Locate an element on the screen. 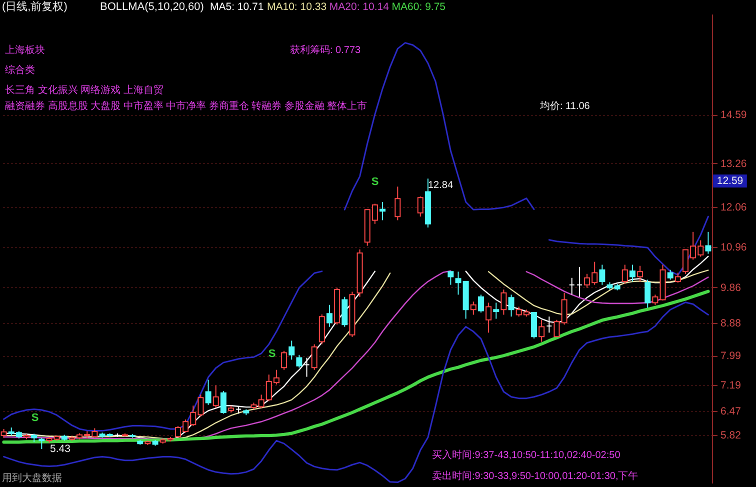 The image size is (756, 487). annotation: 均价: 11.06 is located at coordinates (564, 106).